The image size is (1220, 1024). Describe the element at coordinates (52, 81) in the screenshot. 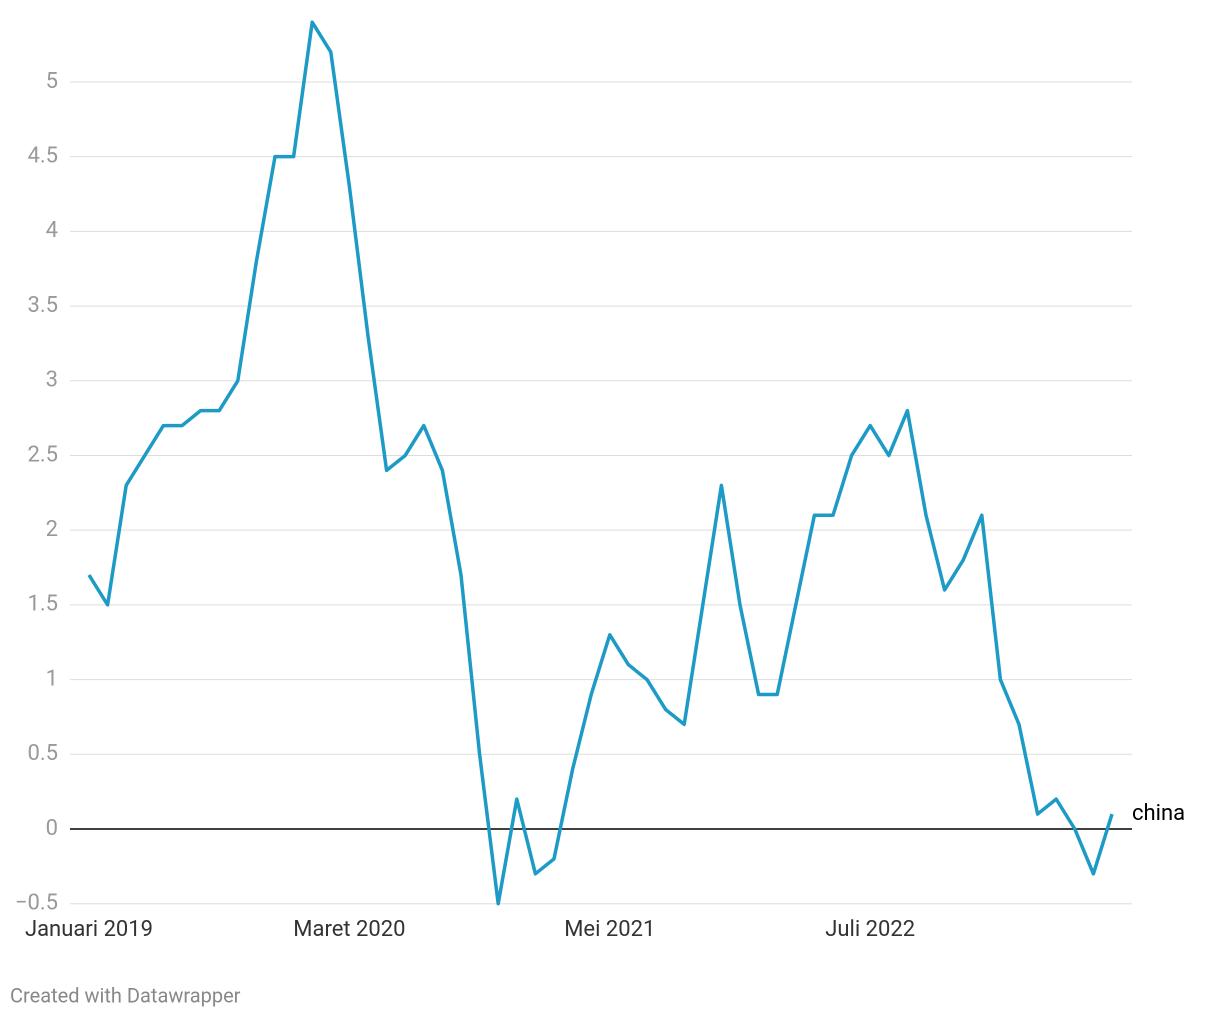

I see `y-tick-label: 5` at that location.